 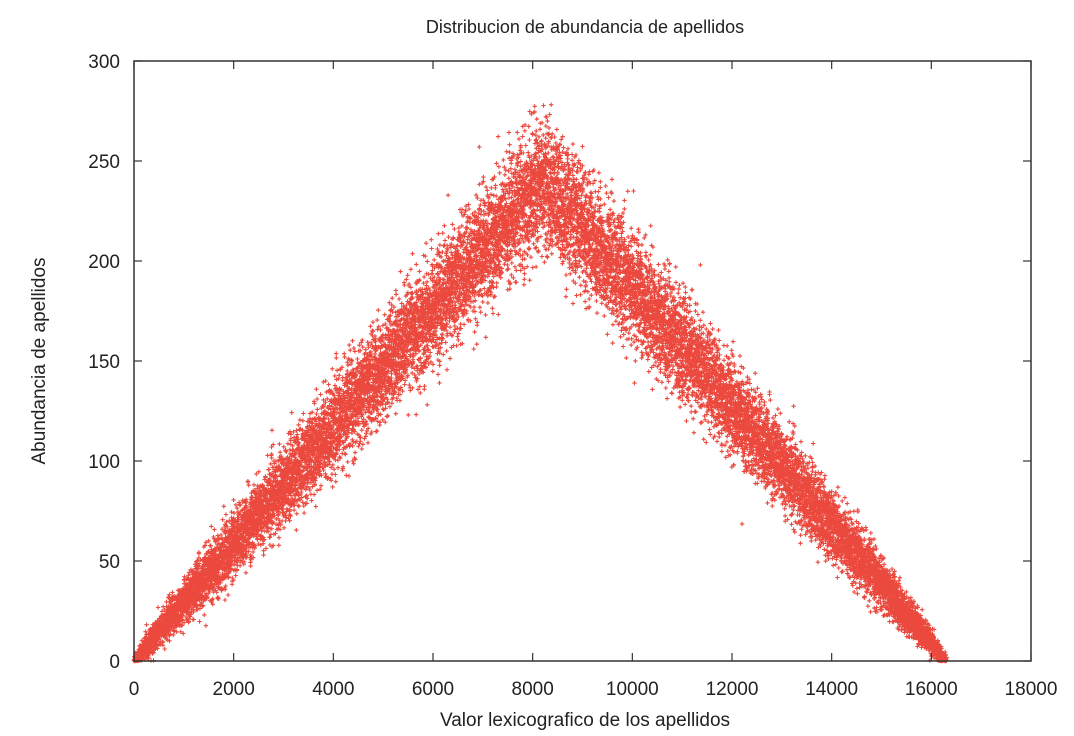 I want to click on x-tick-label: 8000, so click(x=533, y=689).